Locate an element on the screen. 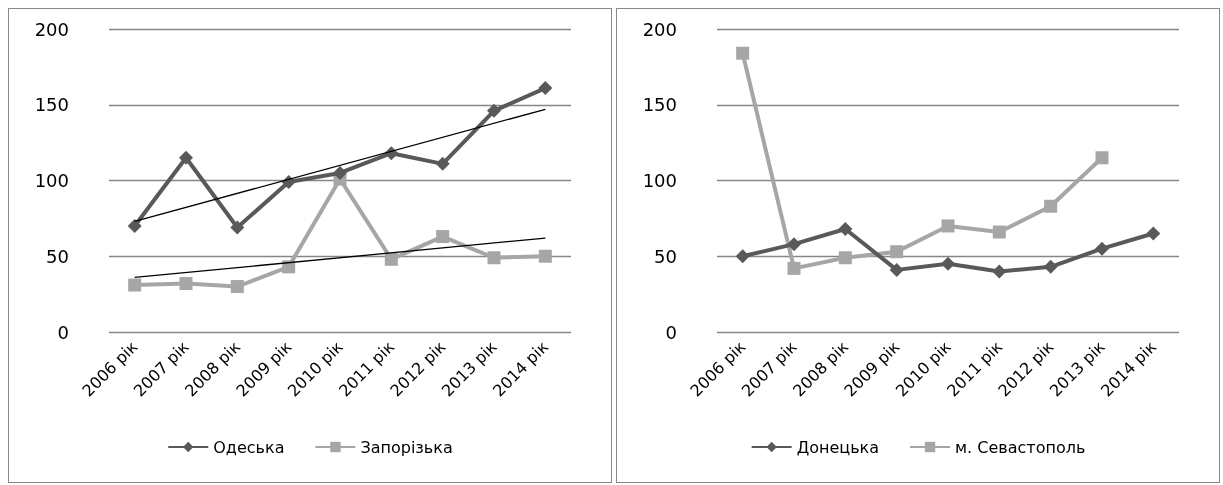 The height and width of the screenshot is (485, 1223). legend-label: Донецька is located at coordinates (838, 447).